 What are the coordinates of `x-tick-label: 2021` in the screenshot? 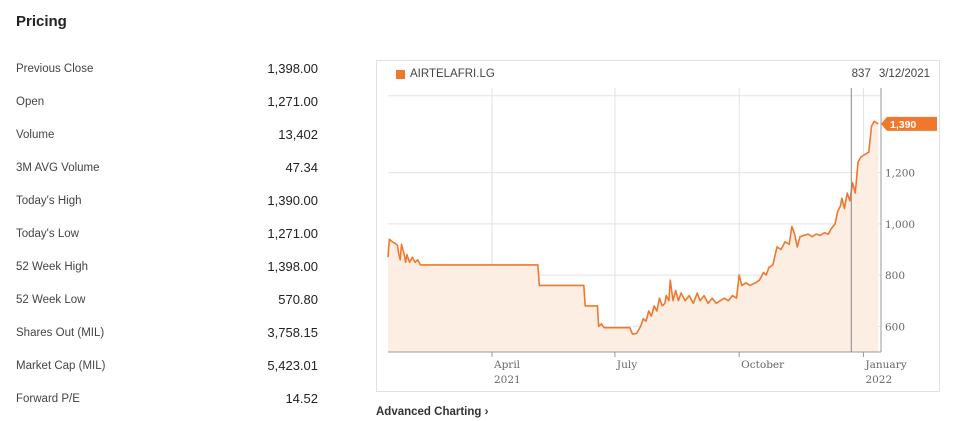 It's located at (507, 380).